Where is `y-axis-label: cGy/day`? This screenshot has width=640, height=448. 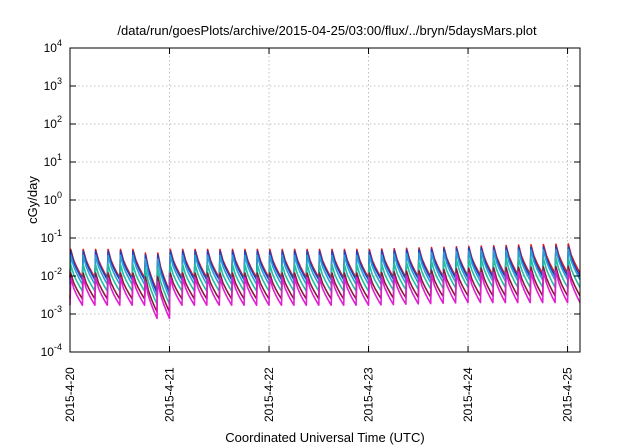
y-axis-label: cGy/day is located at coordinates (32, 200).